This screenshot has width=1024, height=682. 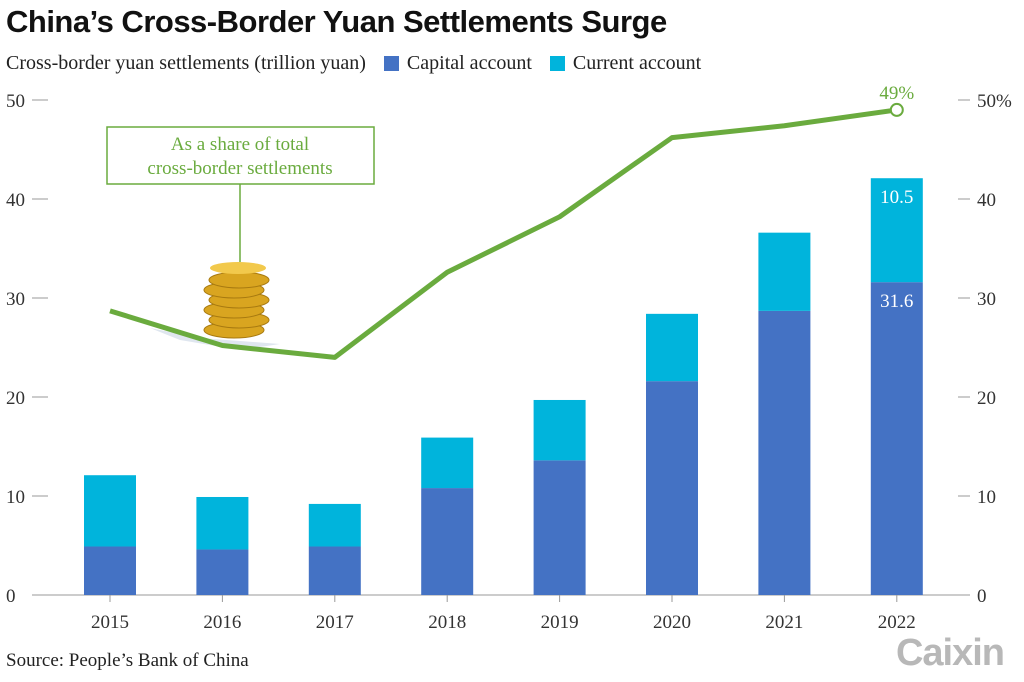 What do you see at coordinates (110, 511) in the screenshot?
I see `bar-current-2015` at bounding box center [110, 511].